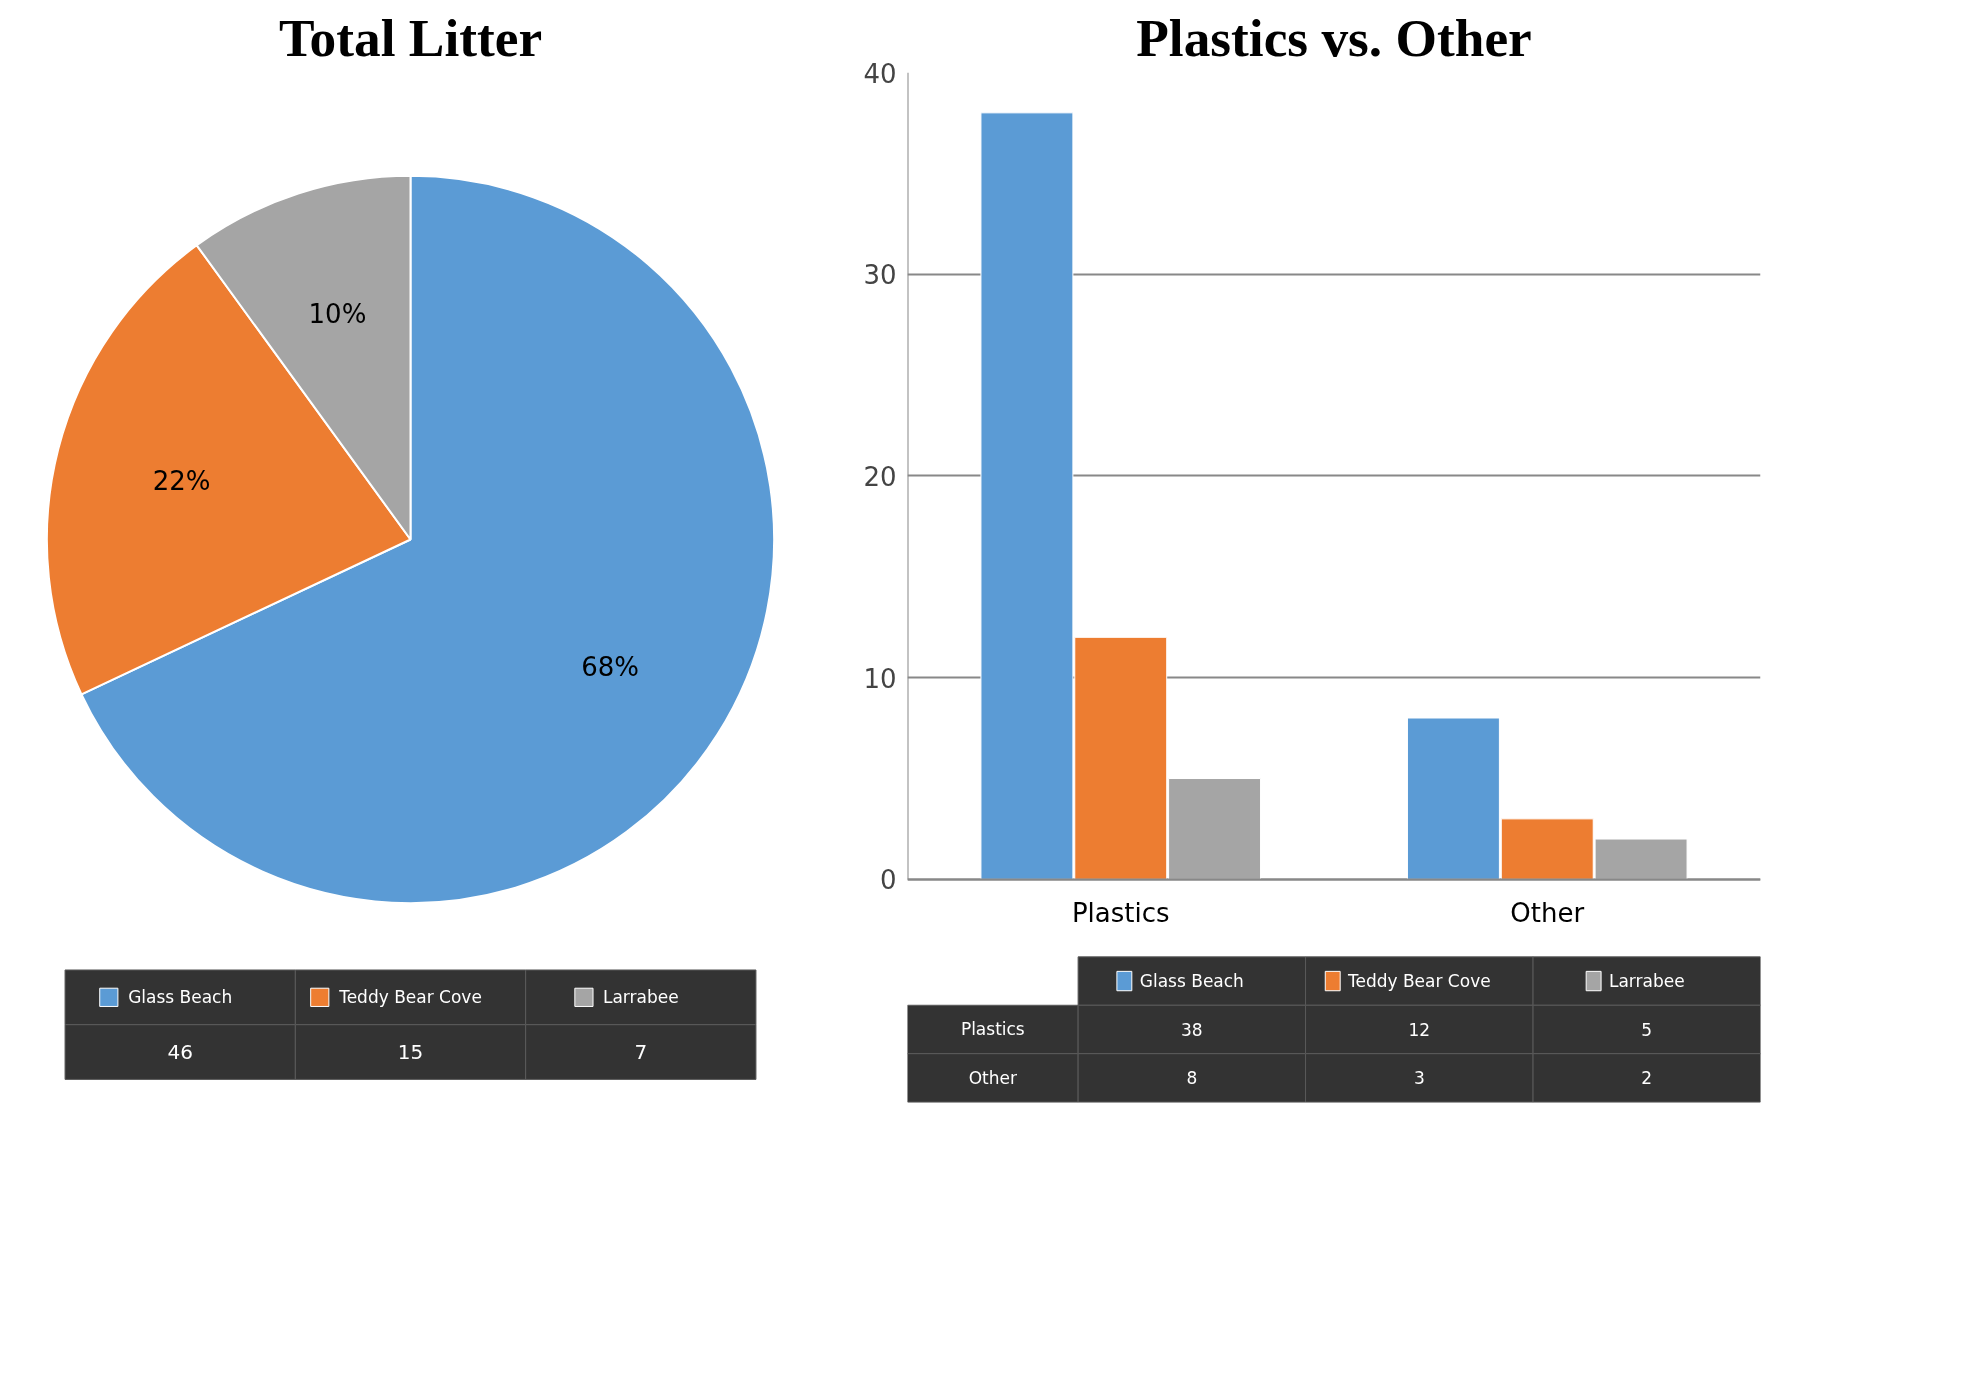 The image size is (1965, 1394). Describe the element at coordinates (1192, 1029) in the screenshot. I see `text: 38` at that location.